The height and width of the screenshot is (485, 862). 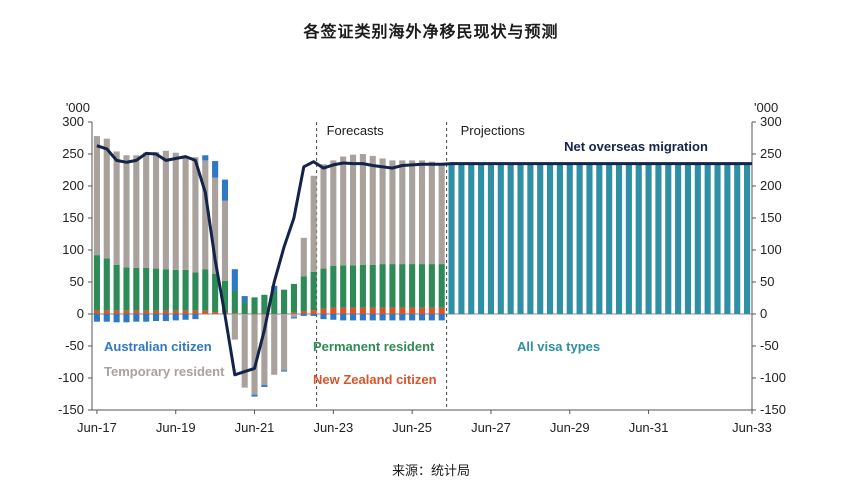 What do you see at coordinates (158, 346) in the screenshot?
I see `legend-australian-citizen: Australian citizen` at bounding box center [158, 346].